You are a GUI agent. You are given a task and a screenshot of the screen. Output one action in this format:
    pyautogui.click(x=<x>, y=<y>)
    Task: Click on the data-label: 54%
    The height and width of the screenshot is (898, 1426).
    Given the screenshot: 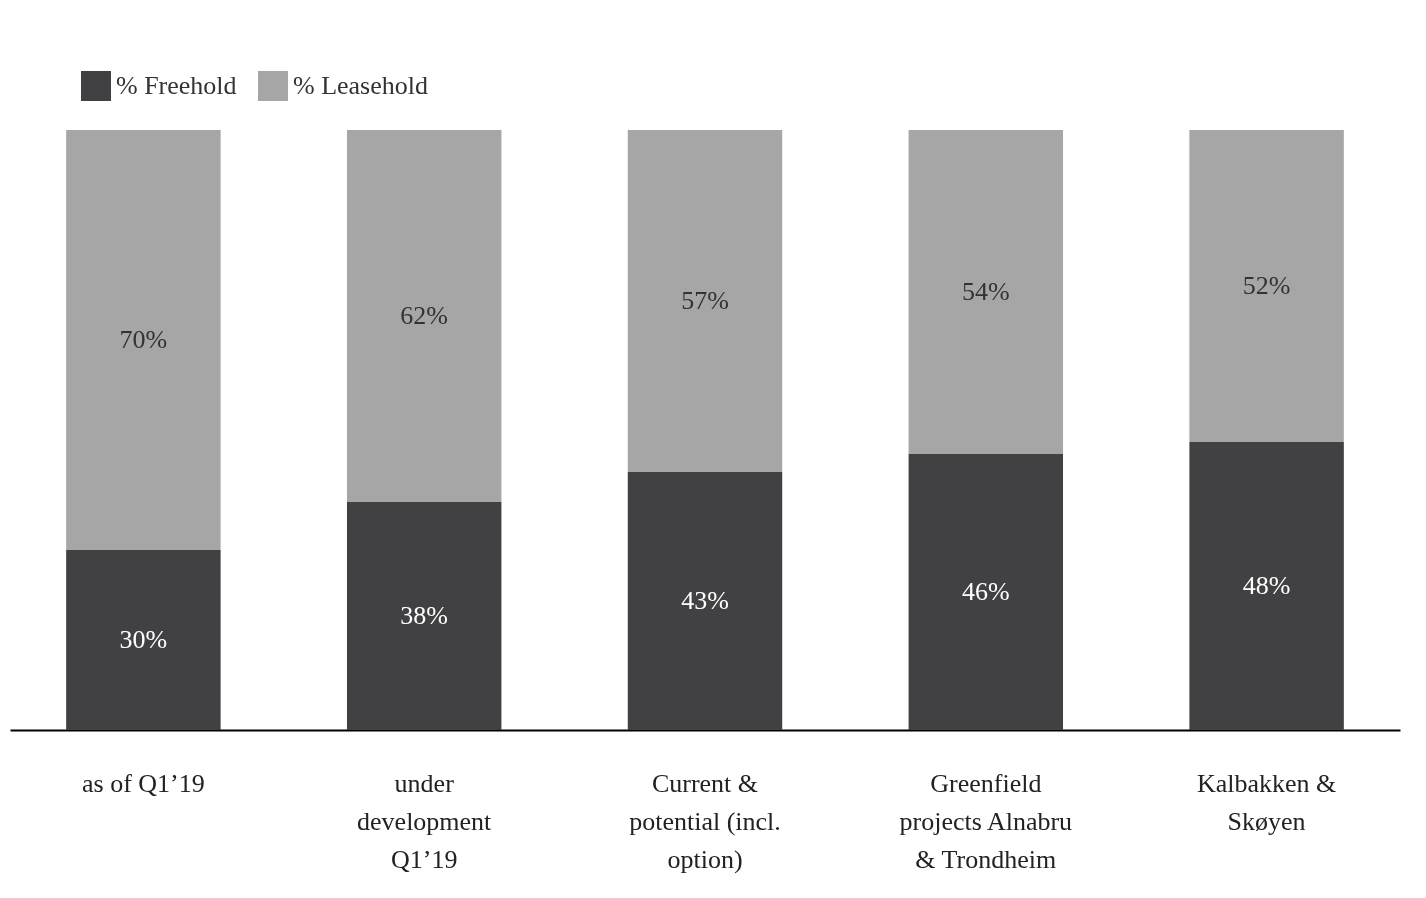 What is the action you would take?
    pyautogui.click(x=985, y=291)
    